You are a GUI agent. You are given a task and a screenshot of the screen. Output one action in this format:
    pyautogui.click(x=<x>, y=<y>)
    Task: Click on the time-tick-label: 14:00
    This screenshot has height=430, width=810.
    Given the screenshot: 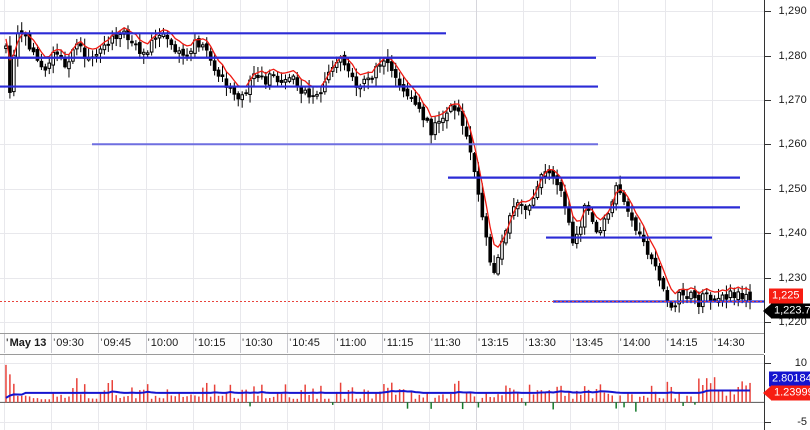 What is the action you would take?
    pyautogui.click(x=635, y=343)
    